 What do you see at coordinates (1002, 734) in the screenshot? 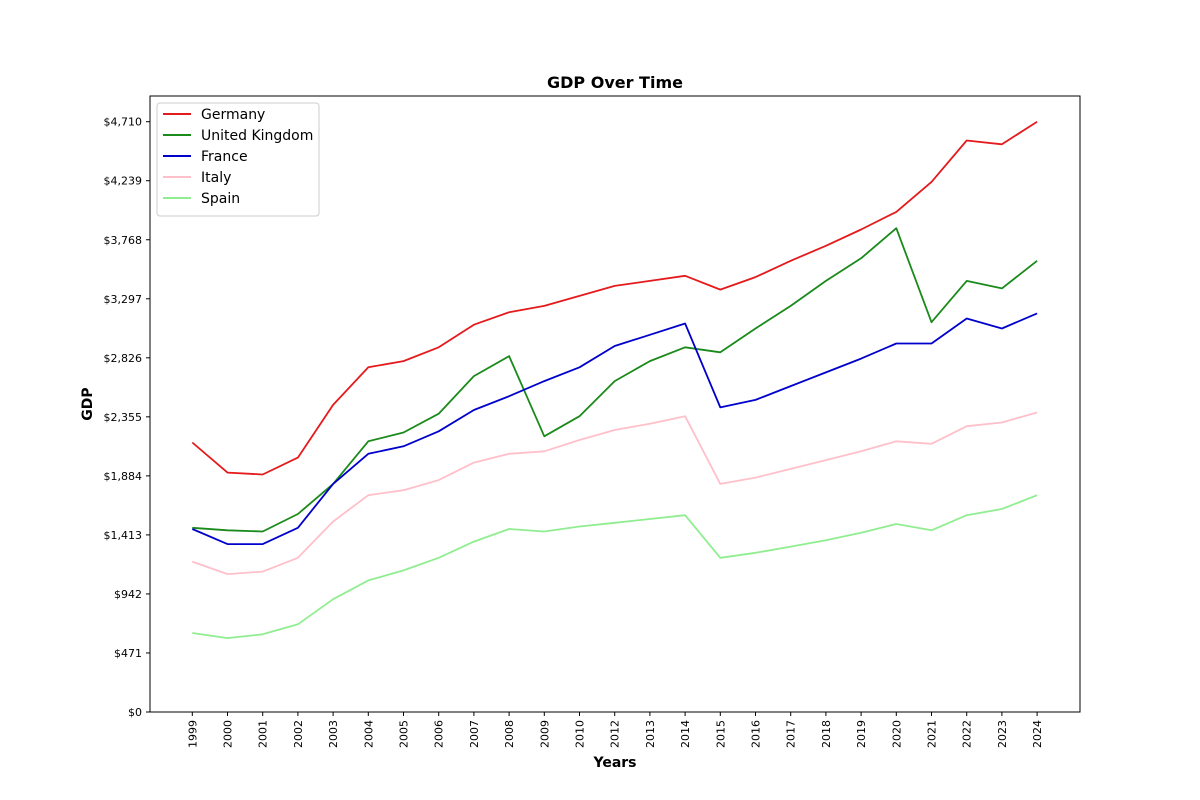
I see `x-tick-label: 2023` at bounding box center [1002, 734].